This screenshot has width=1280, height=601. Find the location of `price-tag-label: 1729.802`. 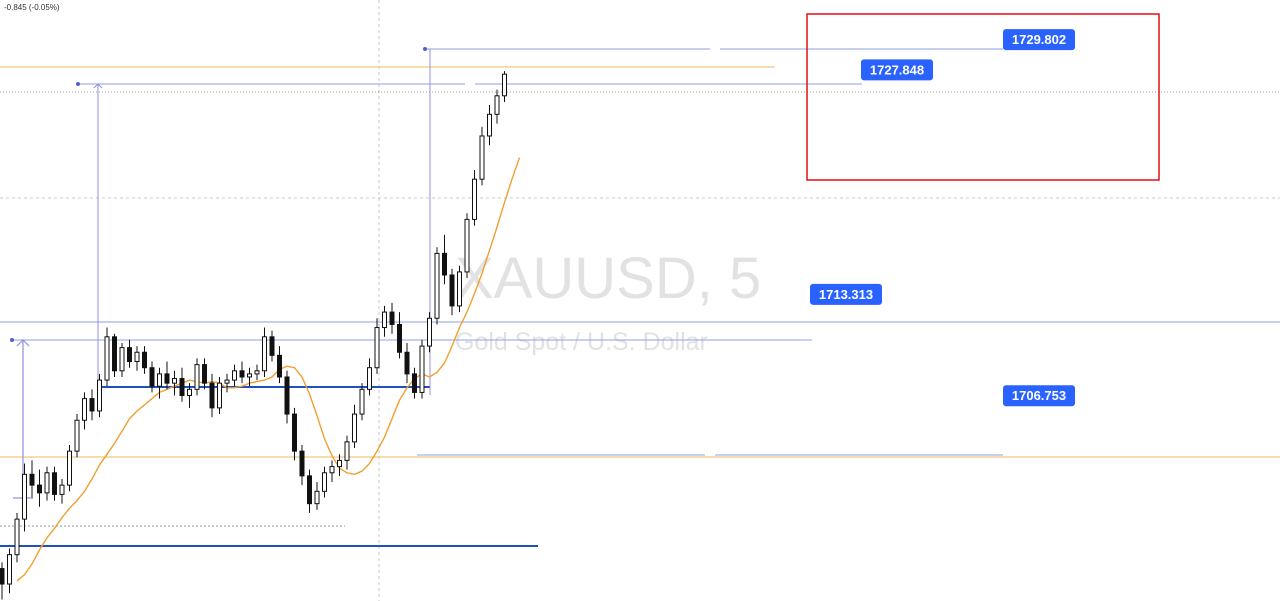

price-tag-label: 1729.802 is located at coordinates (1039, 39).